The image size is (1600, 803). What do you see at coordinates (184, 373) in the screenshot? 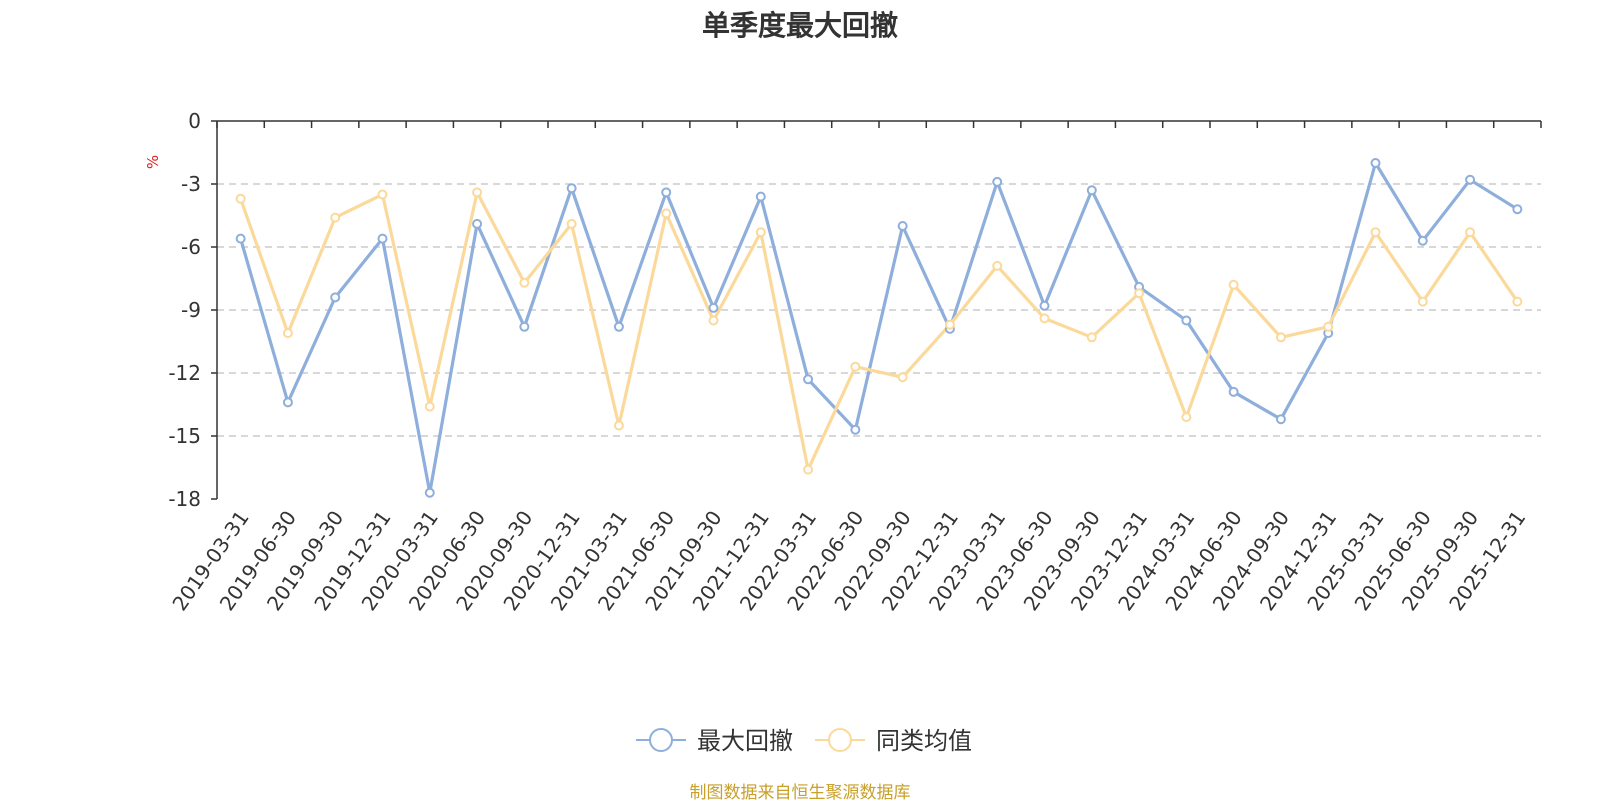
I see `y-tick-label: -12` at bounding box center [184, 373].